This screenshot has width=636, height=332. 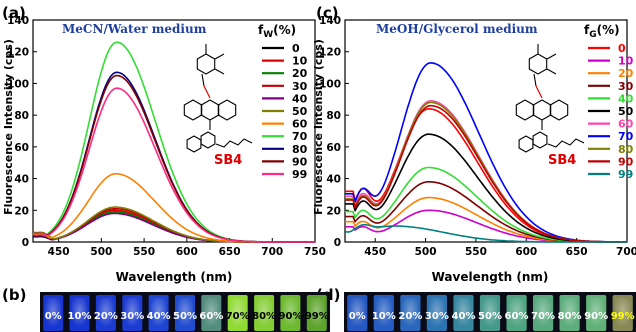 What do you see at coordinates (410, 316) in the screenshot?
I see `panel-d-vial-label: 20%` at bounding box center [410, 316].